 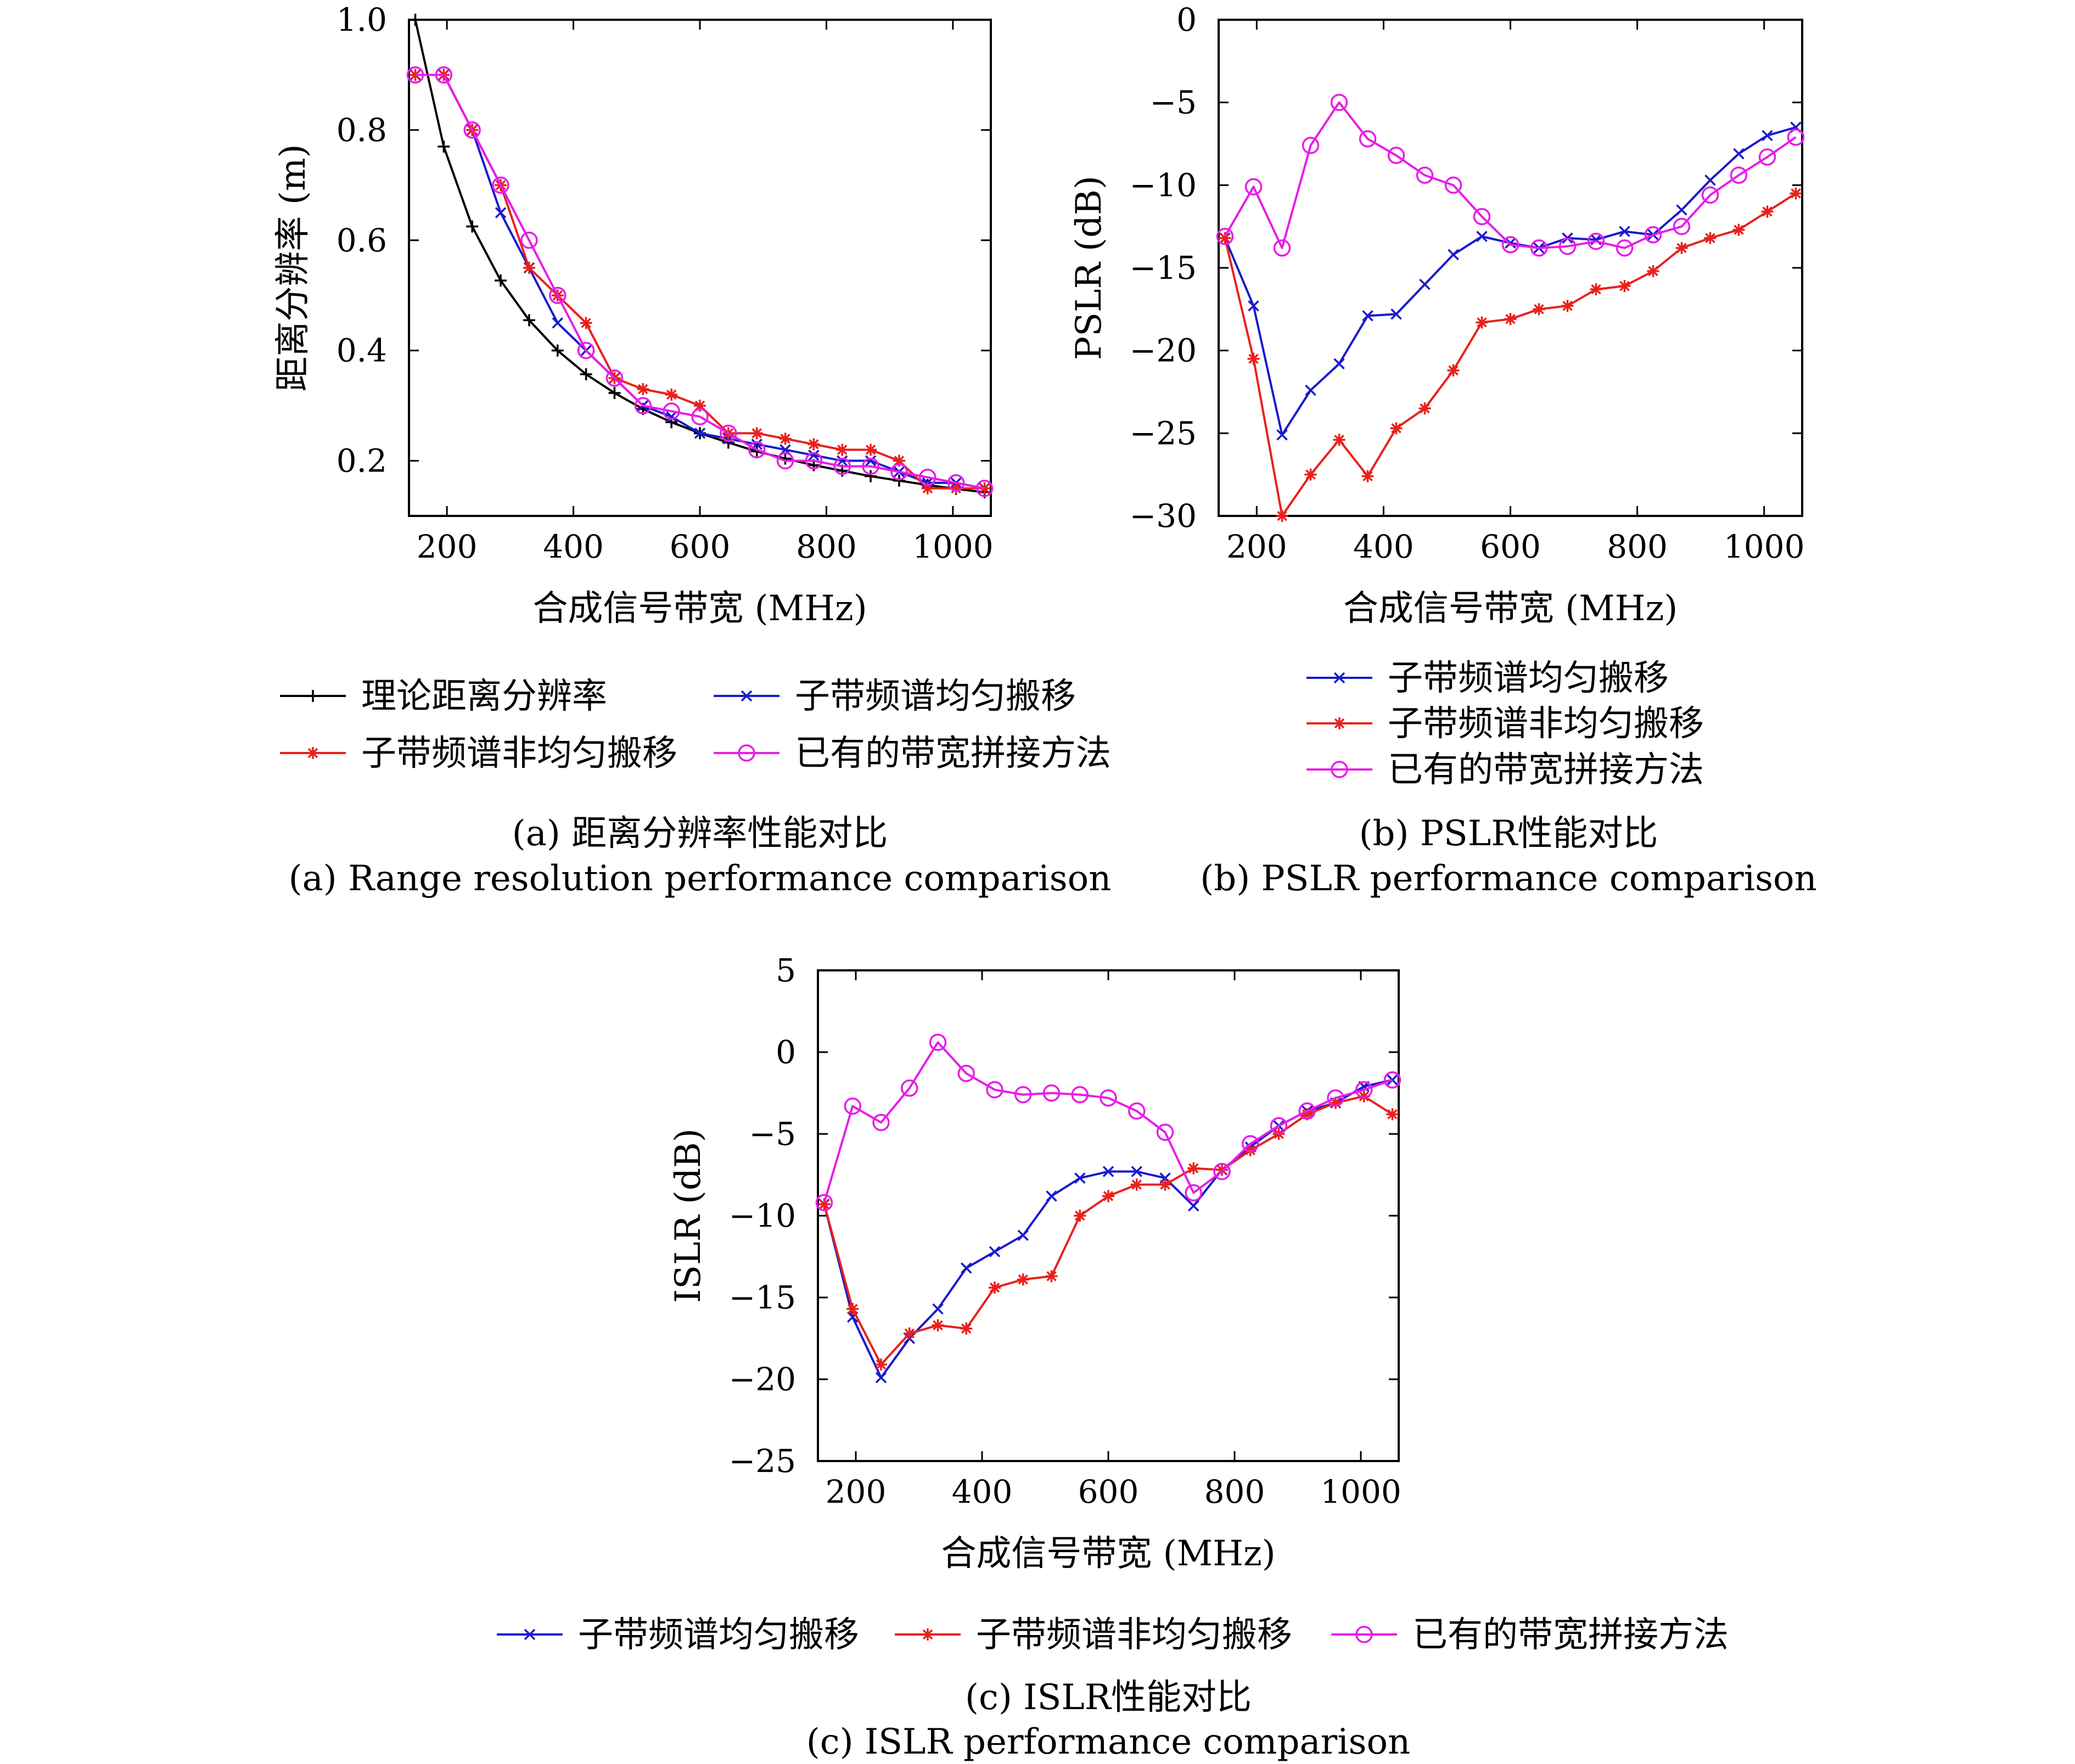 I want to click on legend-label: 已有的带宽拼接方法, so click(x=1546, y=770).